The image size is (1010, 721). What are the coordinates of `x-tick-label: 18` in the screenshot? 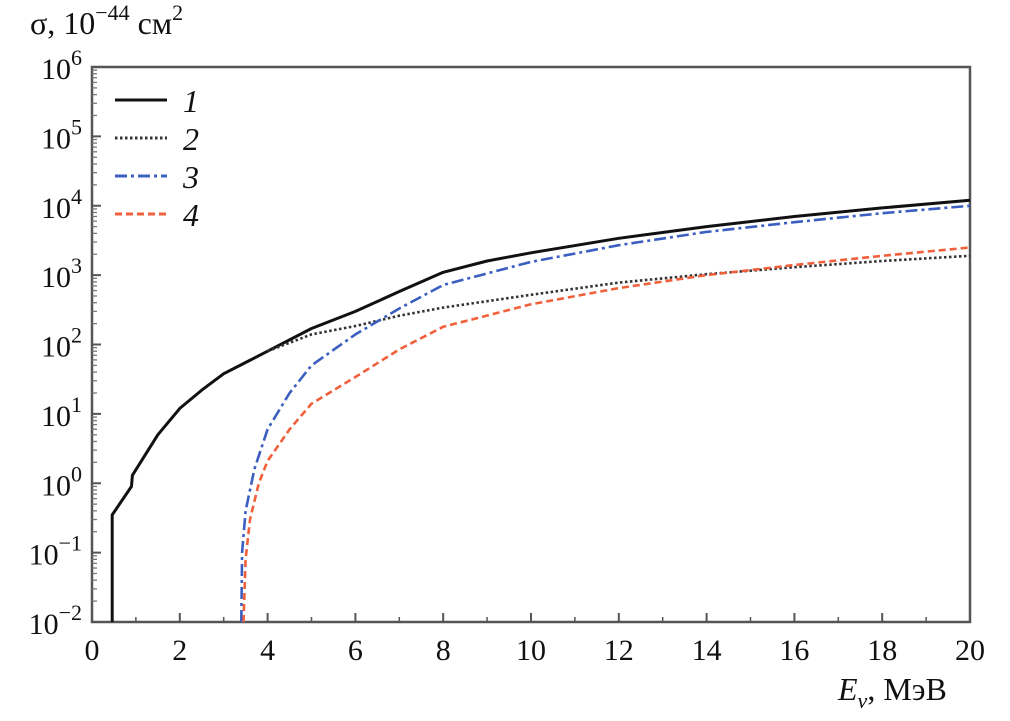 It's located at (882, 650).